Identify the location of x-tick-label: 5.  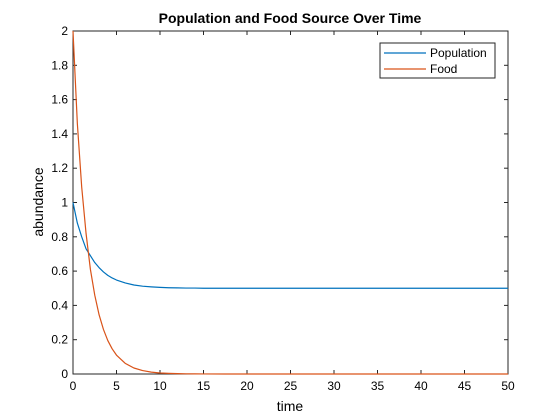
(116, 386).